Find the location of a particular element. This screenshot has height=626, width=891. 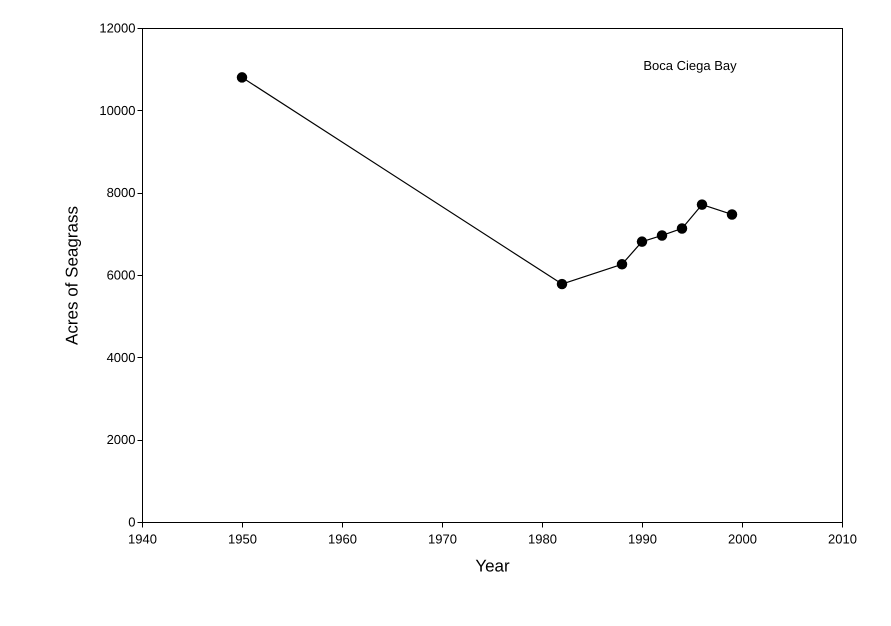

x-tick-label: 1980 is located at coordinates (542, 539).